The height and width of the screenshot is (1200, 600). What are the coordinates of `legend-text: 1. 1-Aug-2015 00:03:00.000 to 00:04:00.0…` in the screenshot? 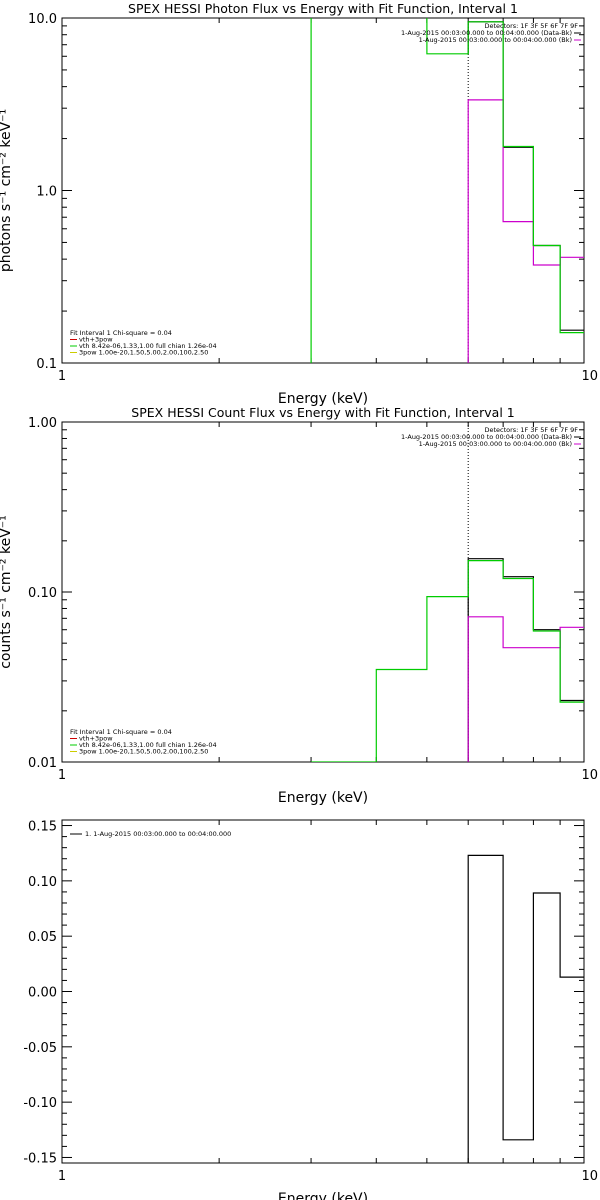 It's located at (158, 834).